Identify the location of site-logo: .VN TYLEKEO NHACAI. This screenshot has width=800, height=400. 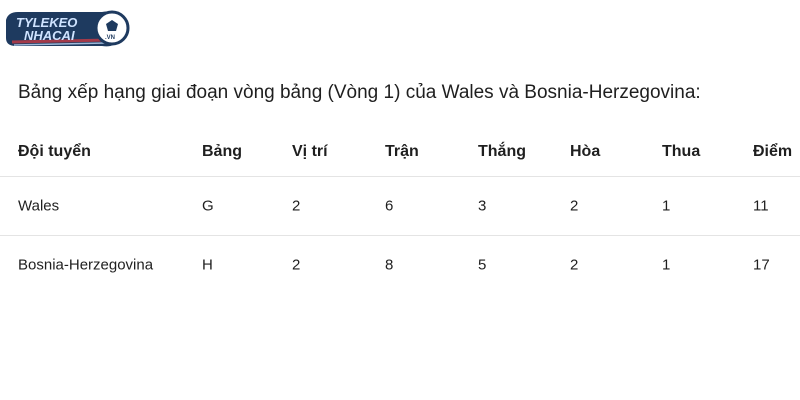
(67, 29).